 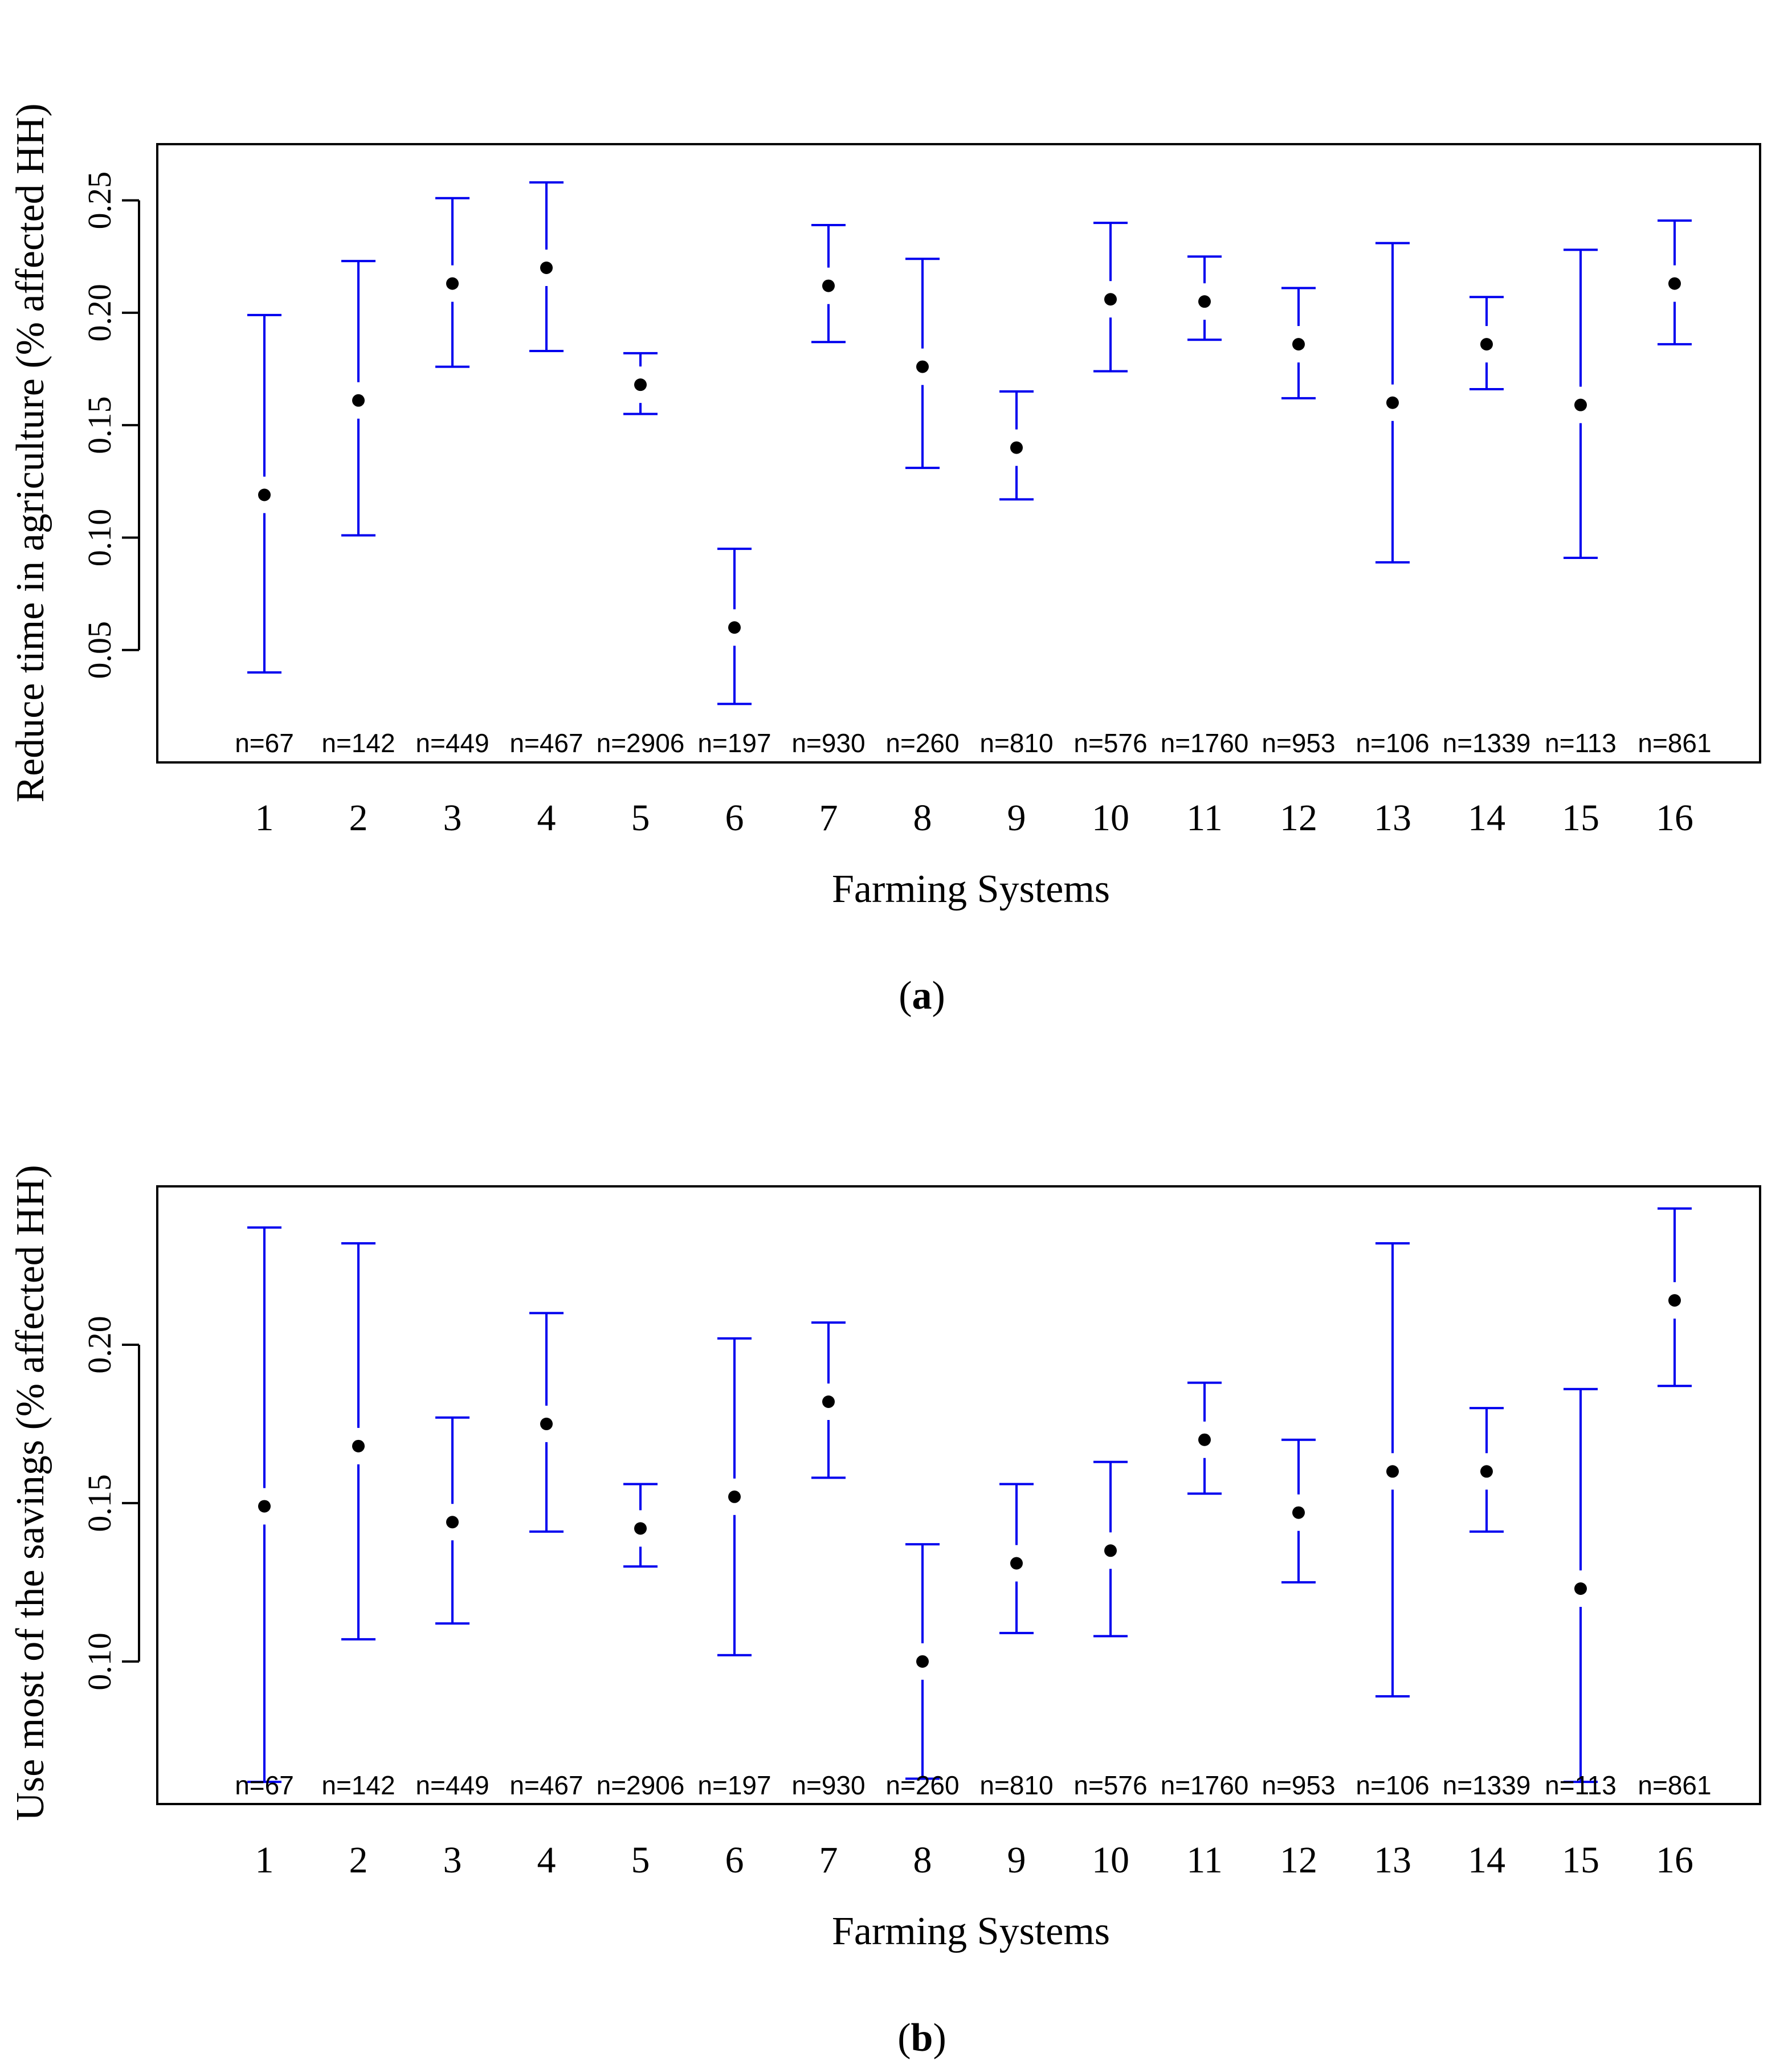 I want to click on n-label: n=67, so click(x=264, y=1785).